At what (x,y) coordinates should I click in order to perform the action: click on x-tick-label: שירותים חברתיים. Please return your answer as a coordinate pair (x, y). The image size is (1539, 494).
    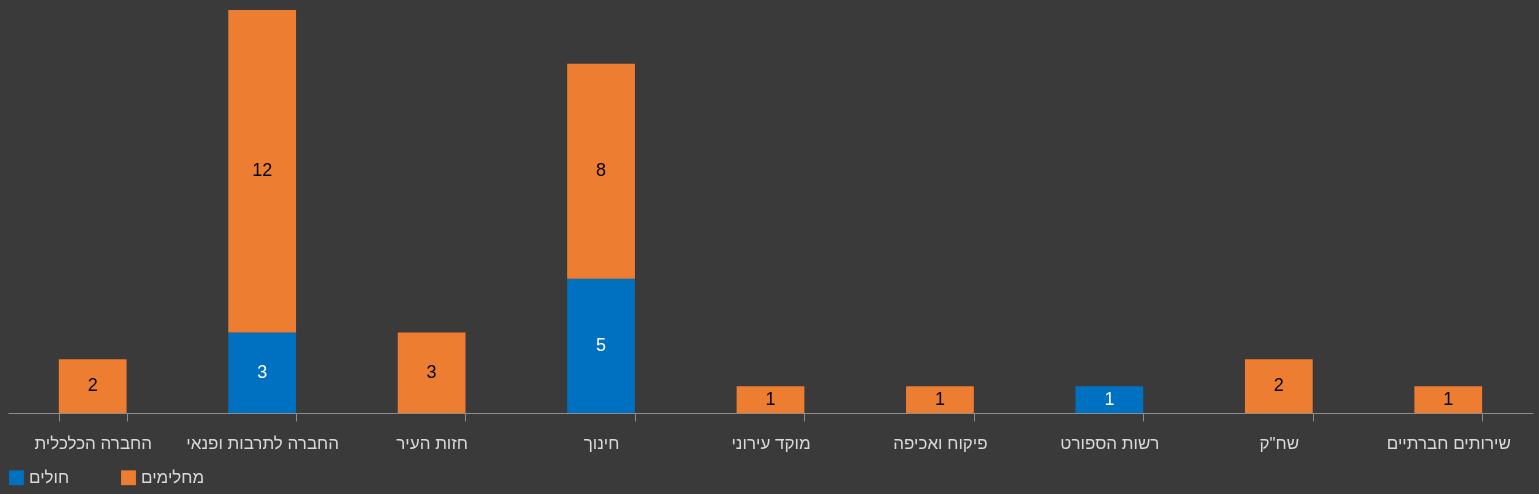
    Looking at the image, I should click on (1448, 443).